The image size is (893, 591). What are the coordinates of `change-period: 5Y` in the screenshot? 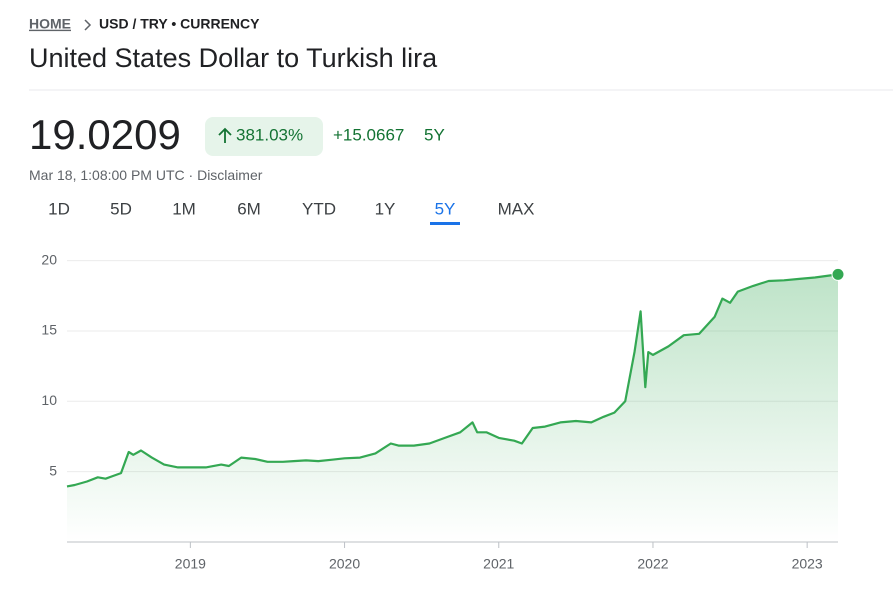 It's located at (434, 134).